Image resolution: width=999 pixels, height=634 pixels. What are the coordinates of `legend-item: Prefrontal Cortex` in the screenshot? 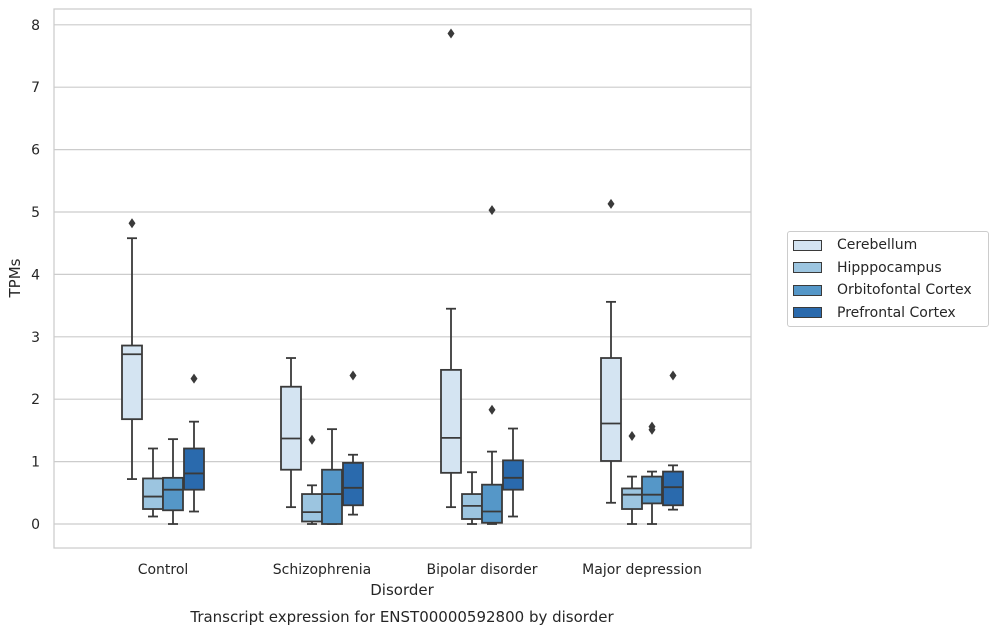 It's located at (874, 313).